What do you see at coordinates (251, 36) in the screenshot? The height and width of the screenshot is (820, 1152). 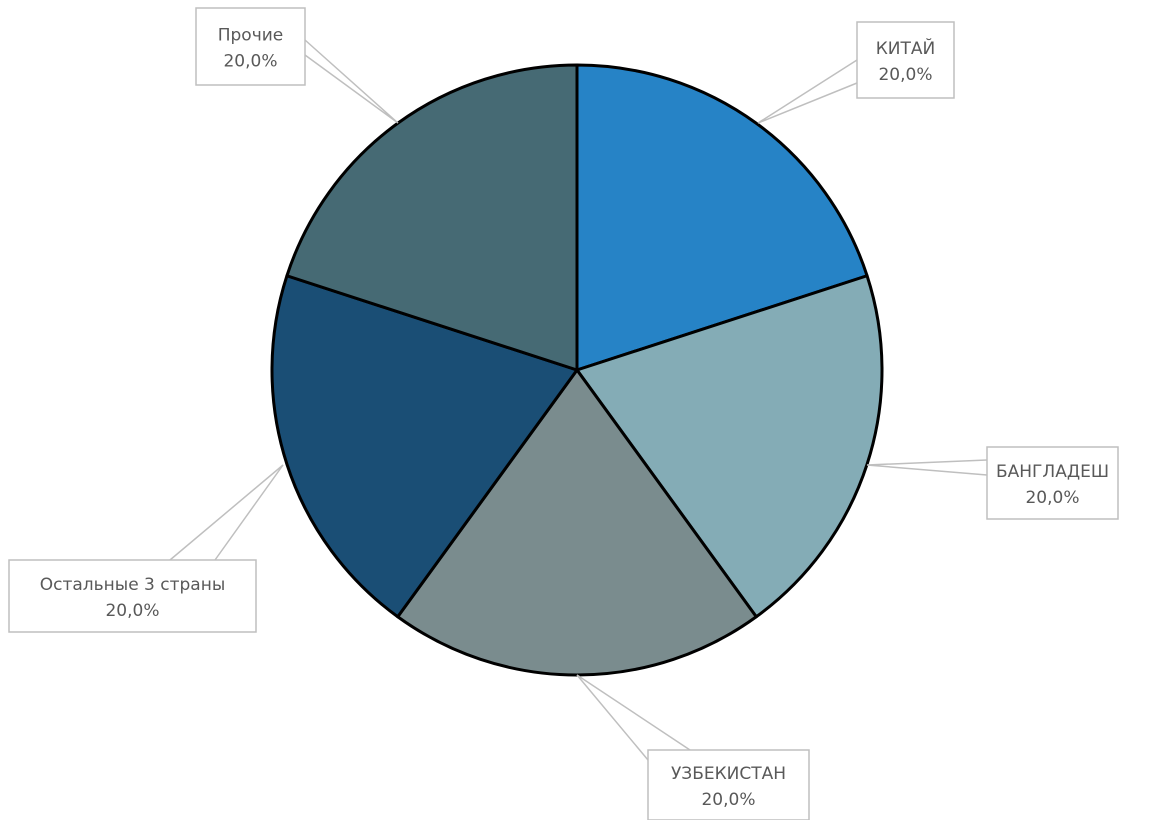 I see `slice-category-label: Прочие` at bounding box center [251, 36].